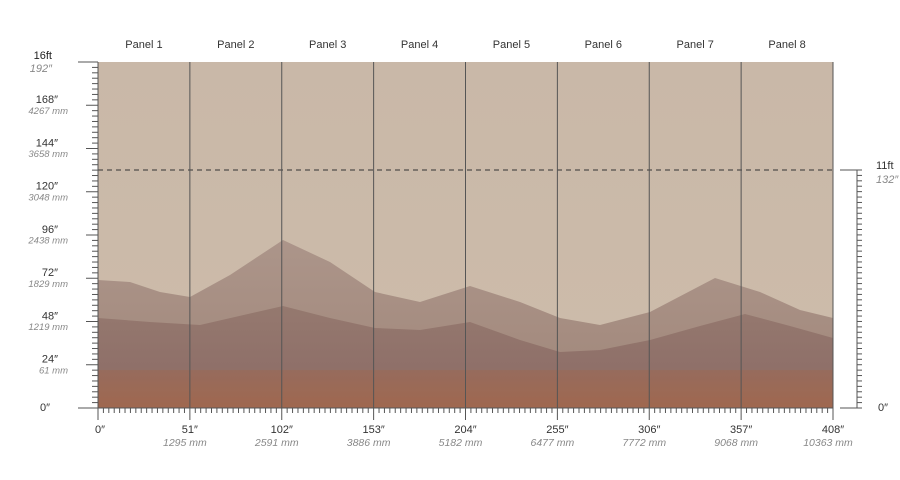  I want to click on bottom-mm: 10363 mm, so click(828, 443).